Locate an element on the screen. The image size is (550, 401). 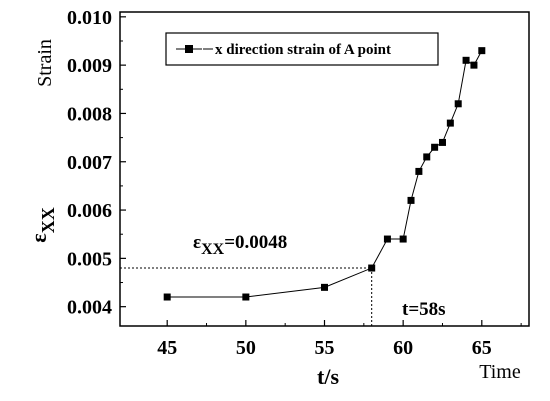
x-tick-label: 45 is located at coordinates (167, 348).